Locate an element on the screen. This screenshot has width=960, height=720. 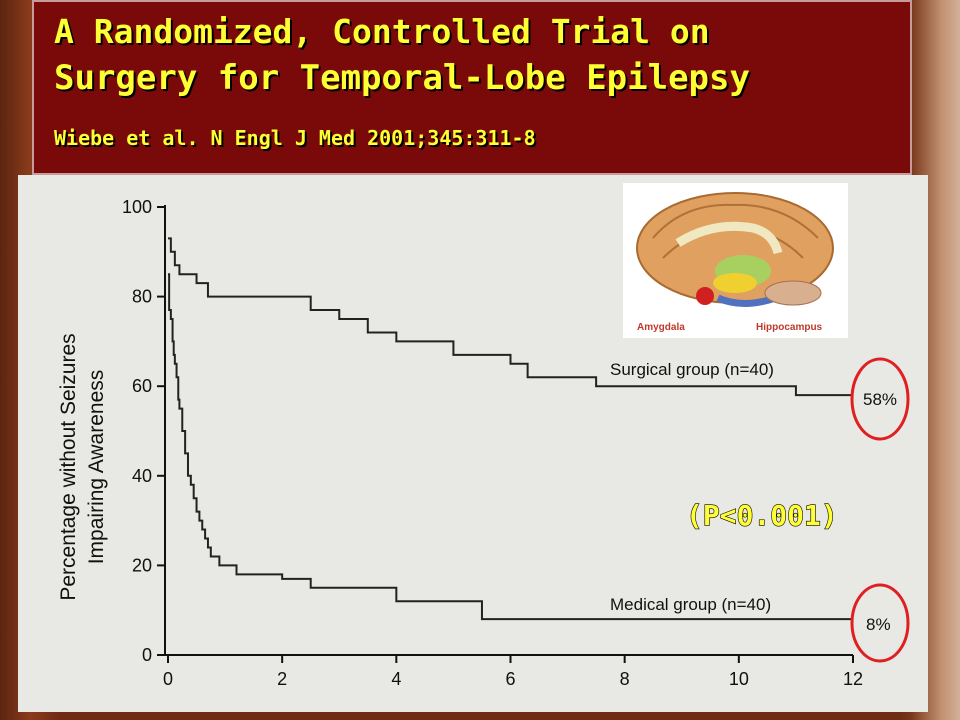
p-value-annotation: (P<0.001) is located at coordinates (762, 515).